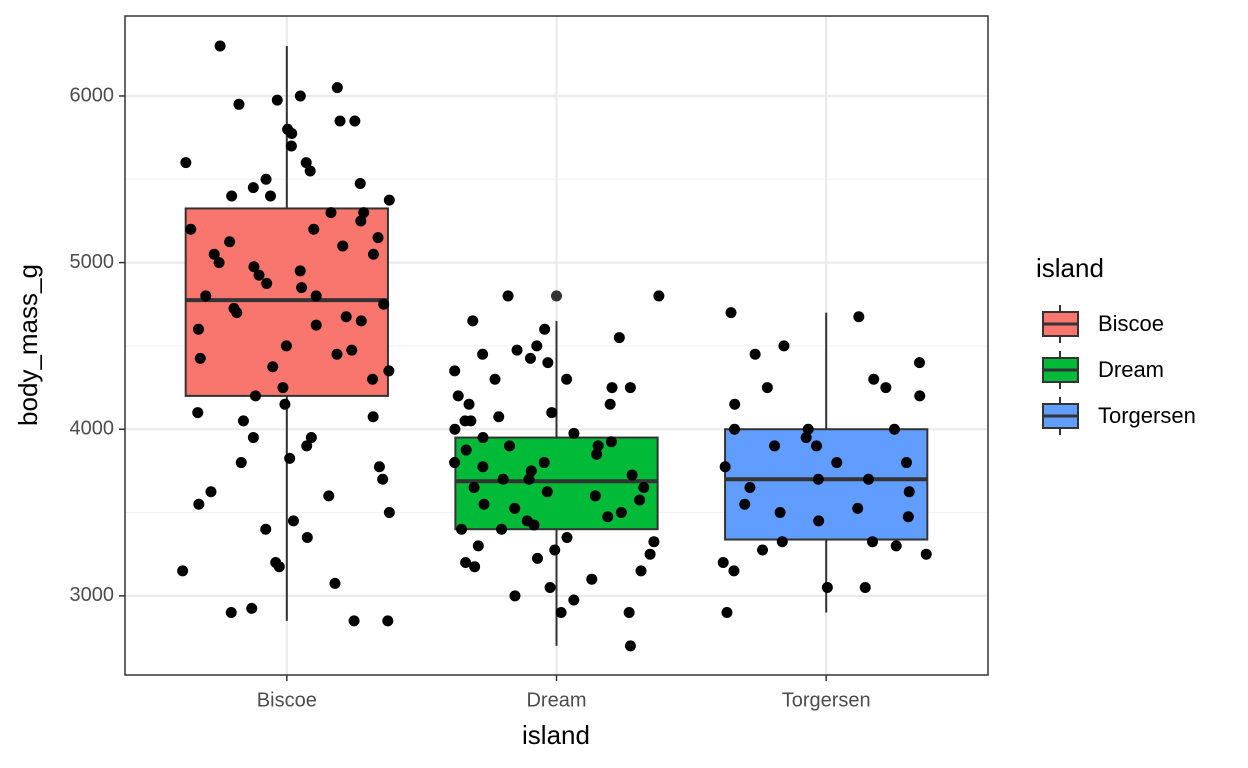 The width and height of the screenshot is (1248, 768). I want to click on box, so click(286, 302).